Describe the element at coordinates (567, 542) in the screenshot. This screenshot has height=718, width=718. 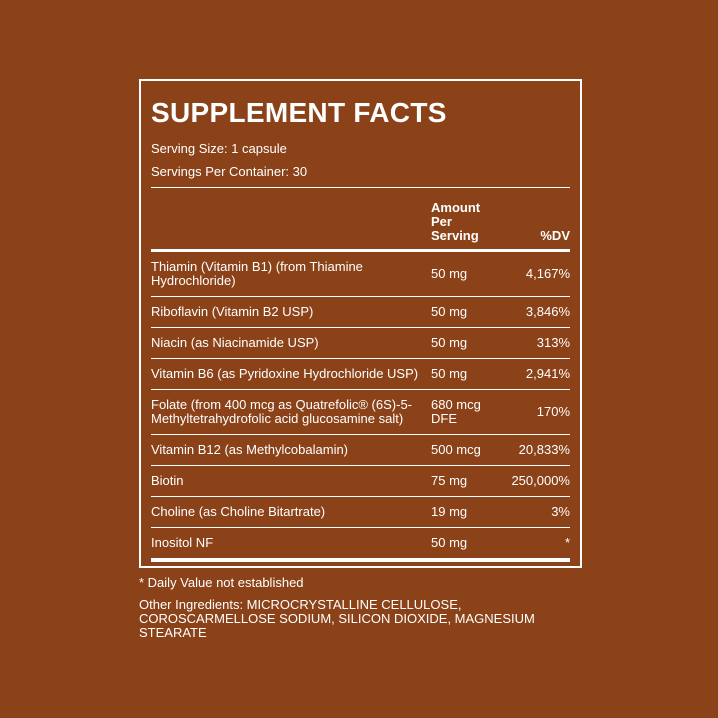
I see `daily-value: *` at that location.